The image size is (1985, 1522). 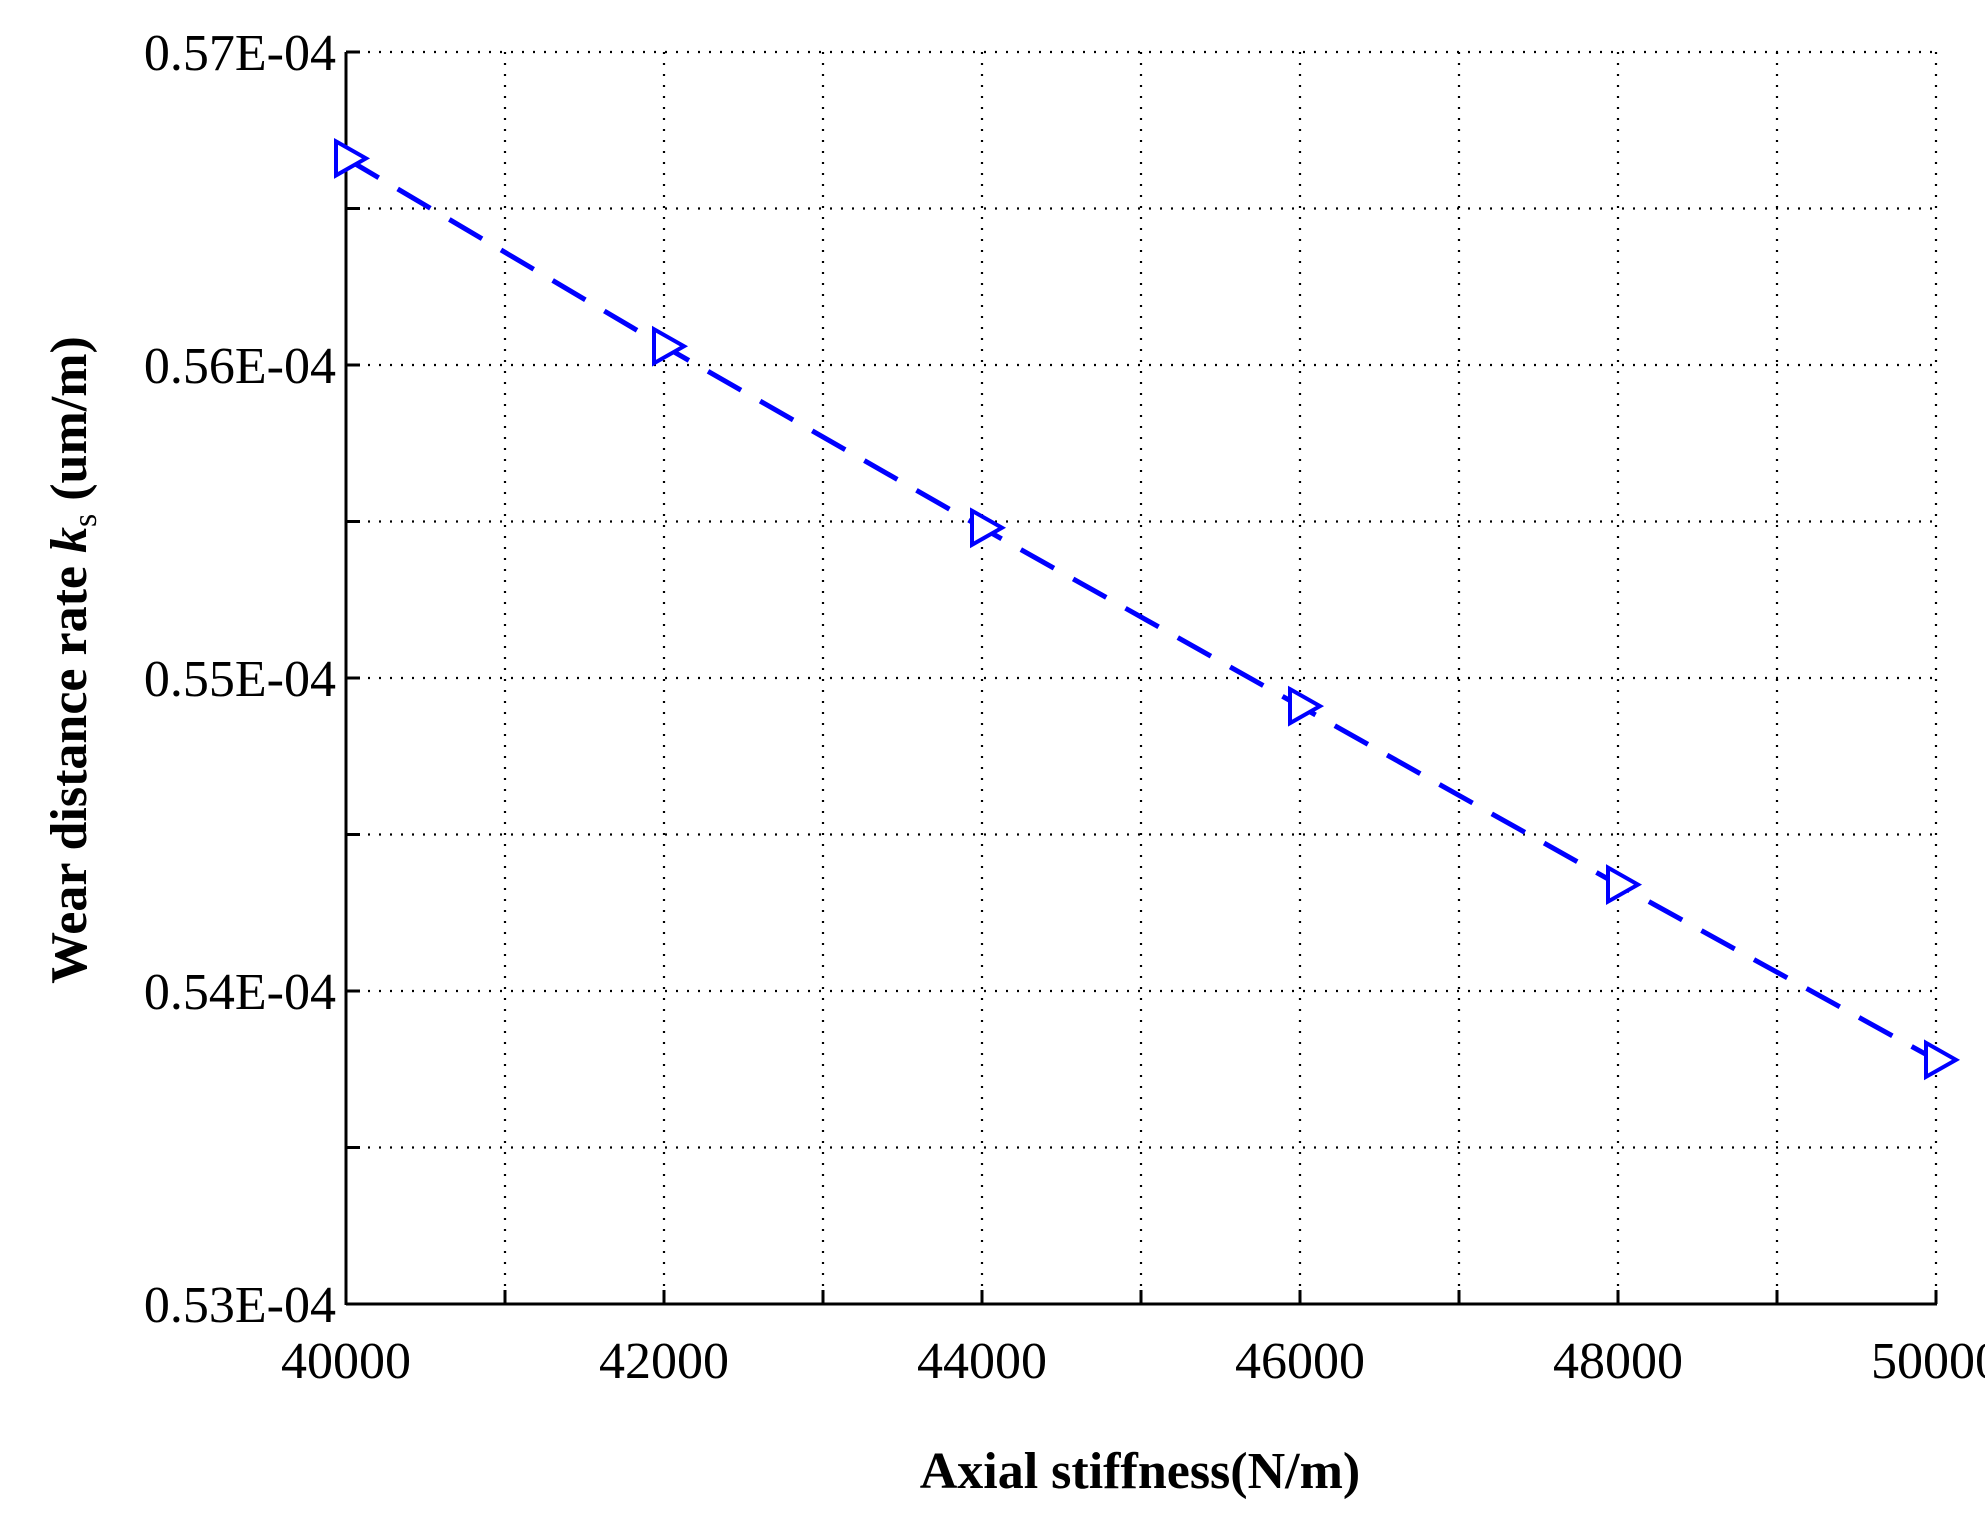 What do you see at coordinates (1140, 1471) in the screenshot?
I see `x-axis-title: Axial stiffness(N/m)` at bounding box center [1140, 1471].